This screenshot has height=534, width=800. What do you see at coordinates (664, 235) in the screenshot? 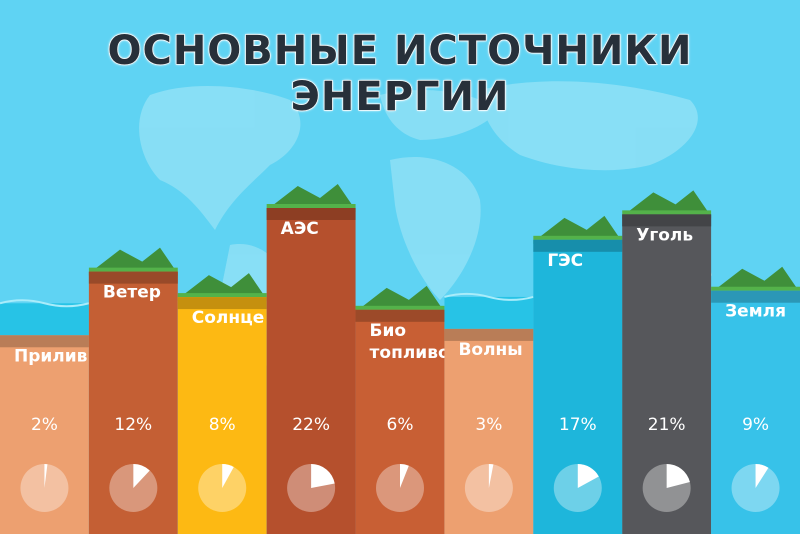
I see `category-label: Уголь` at bounding box center [664, 235].